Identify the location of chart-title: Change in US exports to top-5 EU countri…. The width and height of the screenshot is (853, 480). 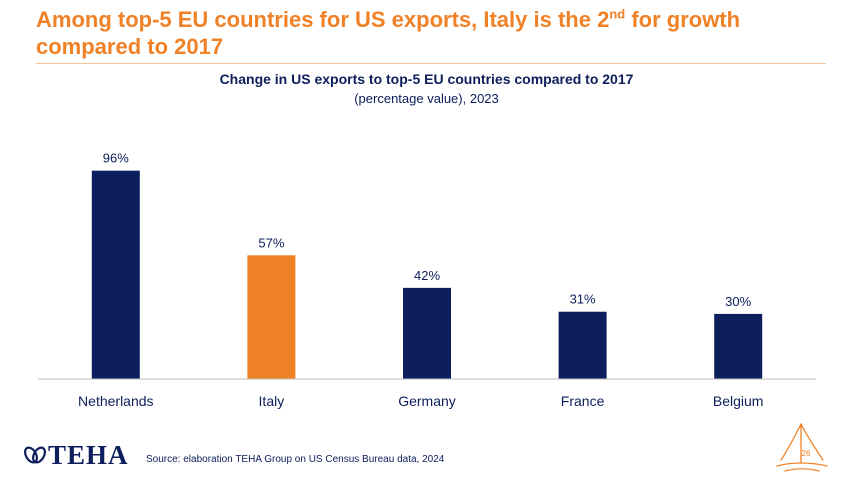
(426, 79).